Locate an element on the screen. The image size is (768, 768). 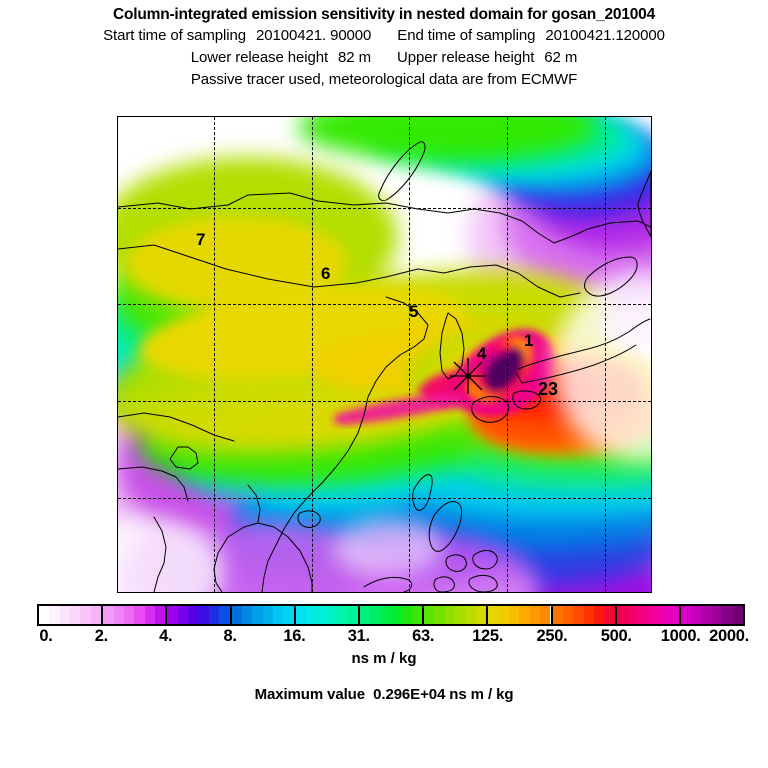
colorbar is located at coordinates (391, 615).